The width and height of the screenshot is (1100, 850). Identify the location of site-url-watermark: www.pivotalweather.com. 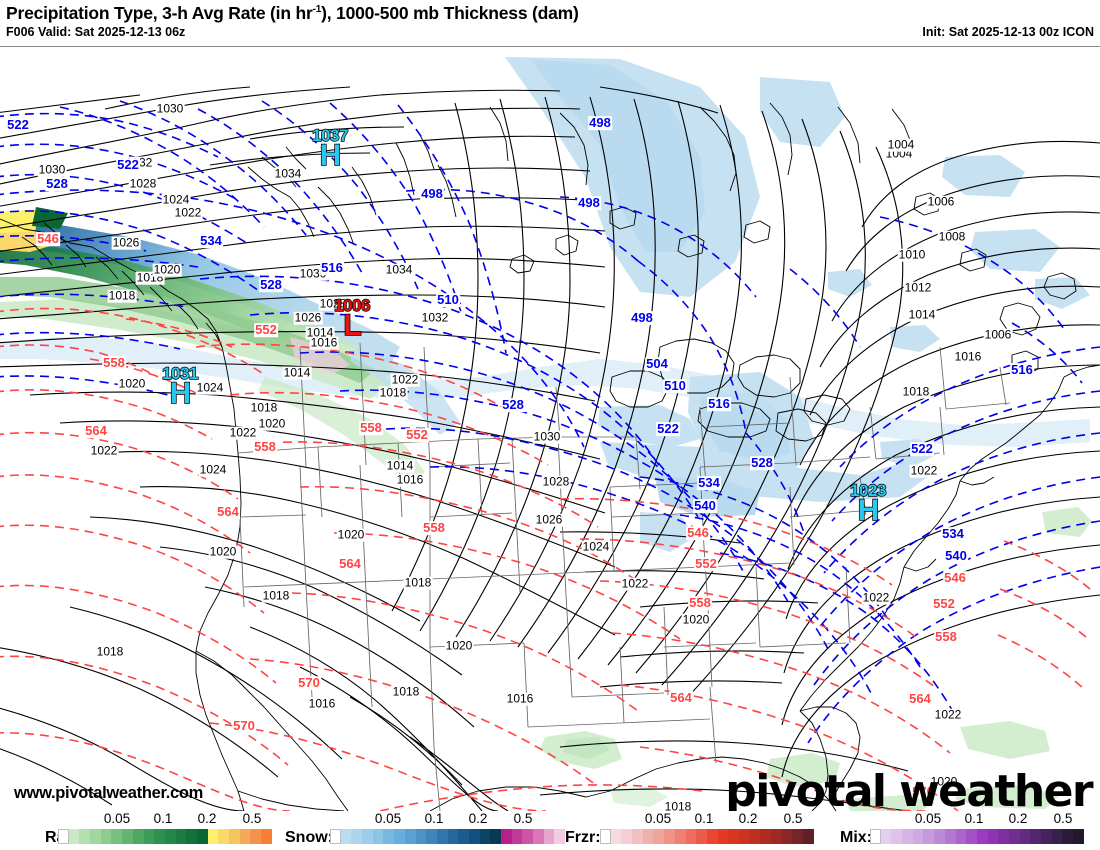
(109, 793).